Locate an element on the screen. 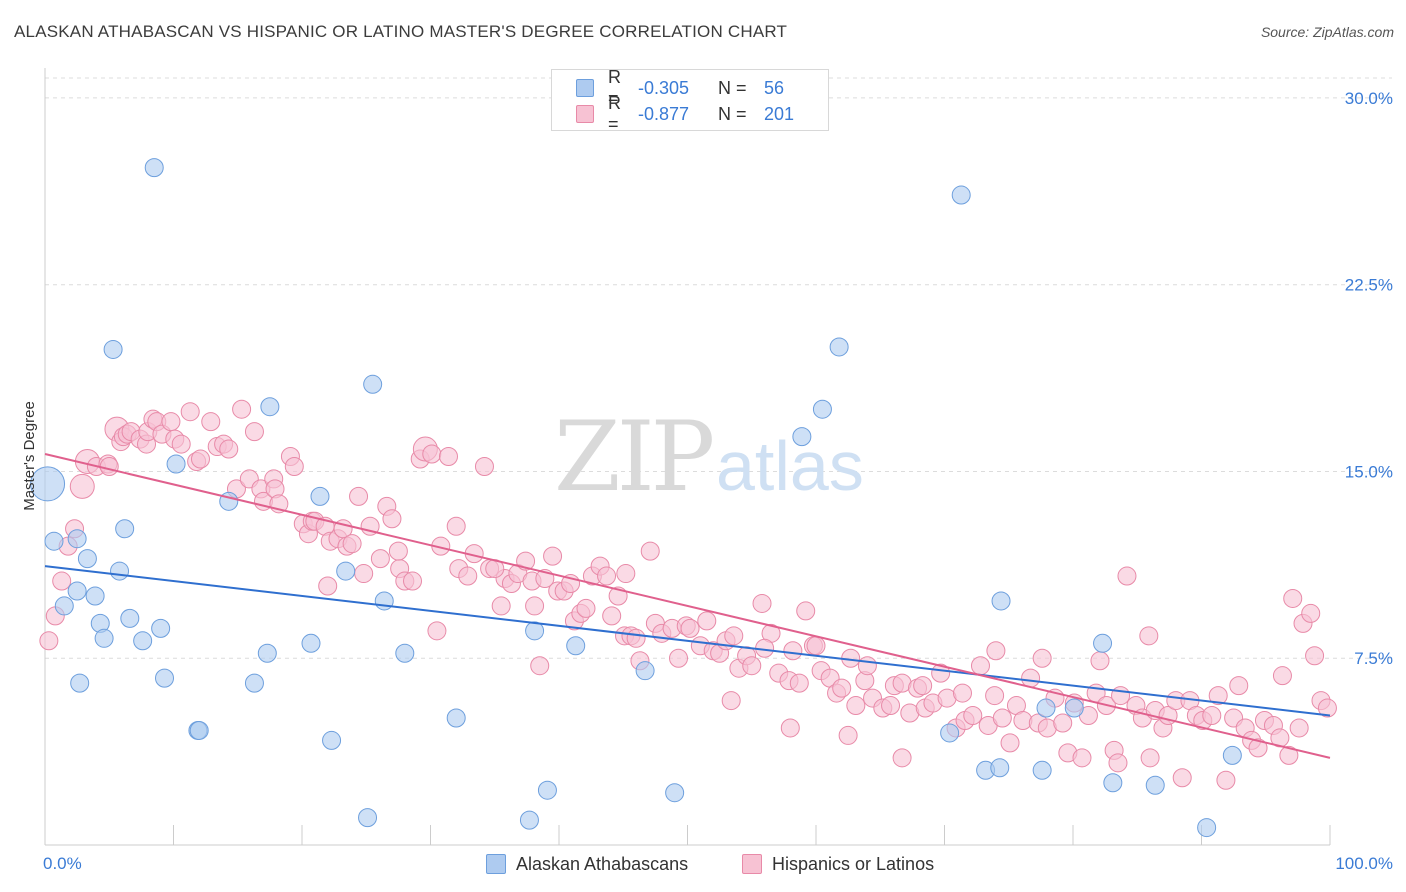 This screenshot has height=892, width=1406. legend-n-label: N = is located at coordinates (732, 87).